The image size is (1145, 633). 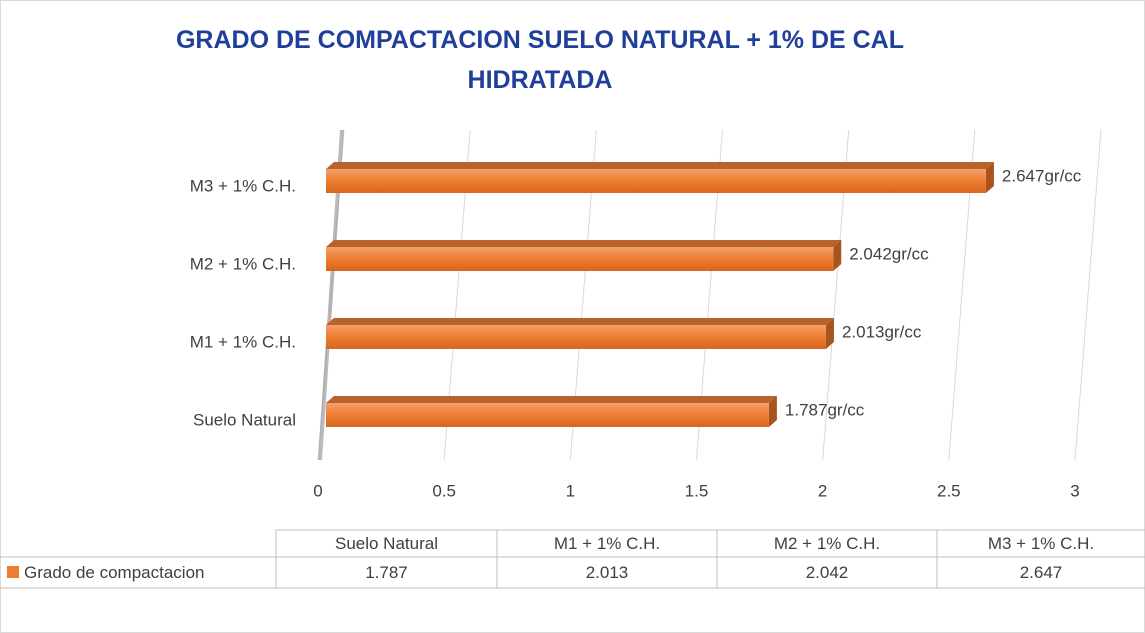 What do you see at coordinates (386, 543) in the screenshot?
I see `table-header: Suelo Natural` at bounding box center [386, 543].